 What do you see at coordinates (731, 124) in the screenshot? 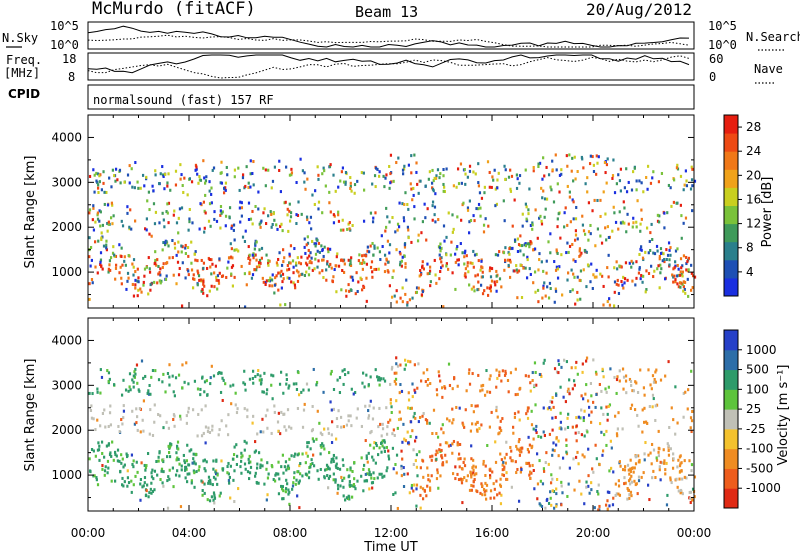
I see `colorbar-swatch` at bounding box center [731, 124].